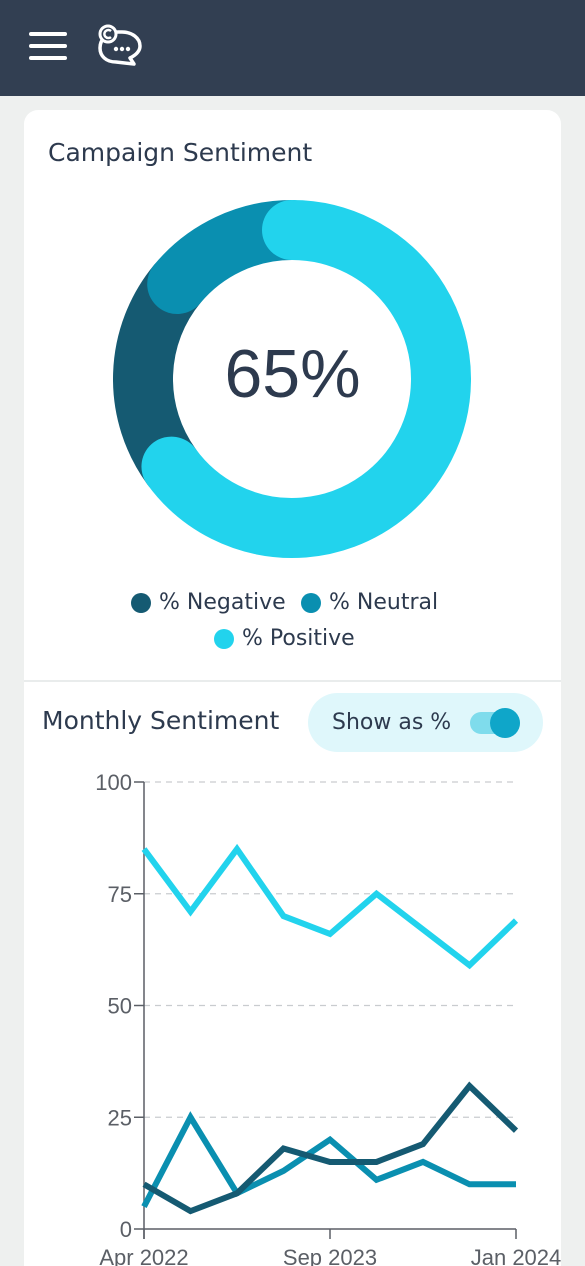  What do you see at coordinates (392, 722) in the screenshot?
I see `toggle-label: Show as %` at bounding box center [392, 722].